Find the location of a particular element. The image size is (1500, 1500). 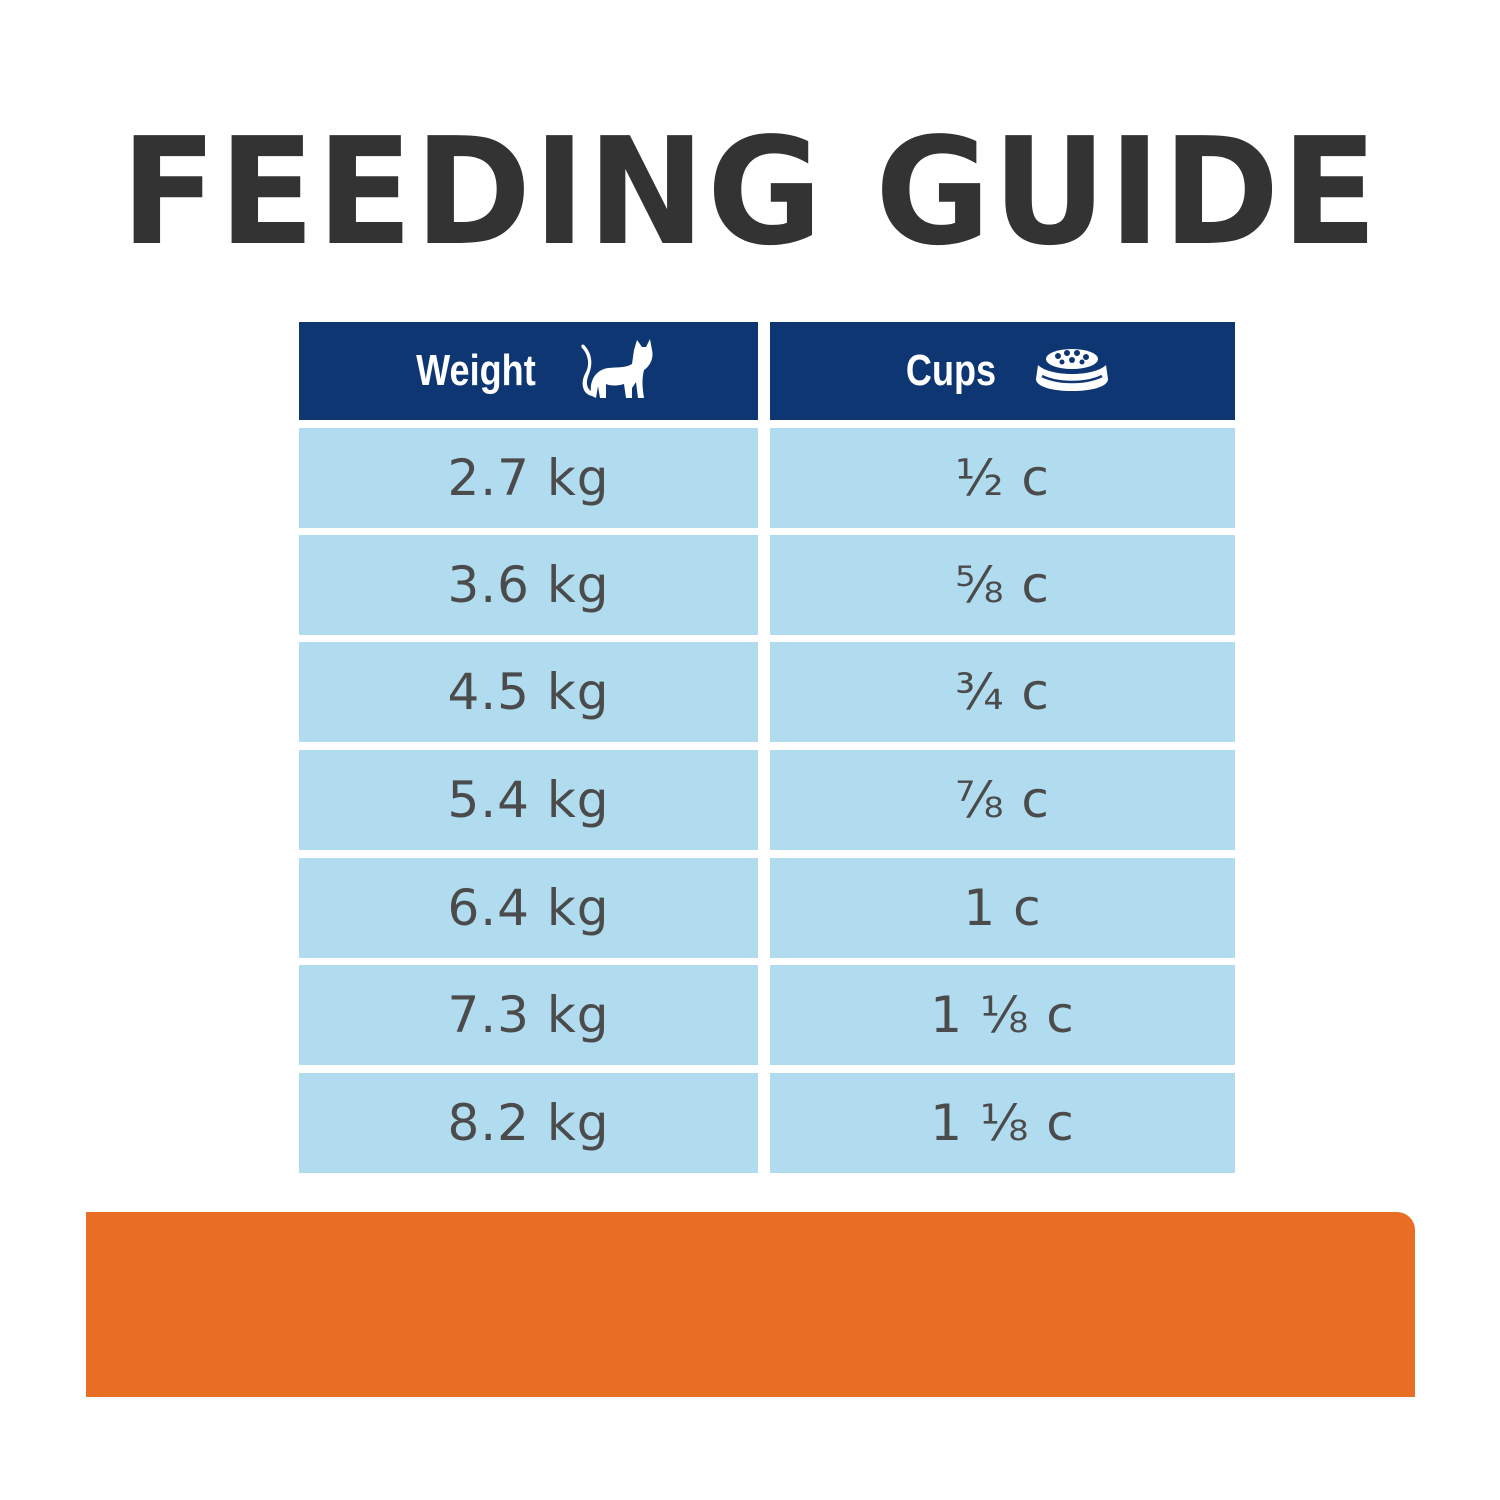

cups-cell: ¾ c is located at coordinates (1002, 692).